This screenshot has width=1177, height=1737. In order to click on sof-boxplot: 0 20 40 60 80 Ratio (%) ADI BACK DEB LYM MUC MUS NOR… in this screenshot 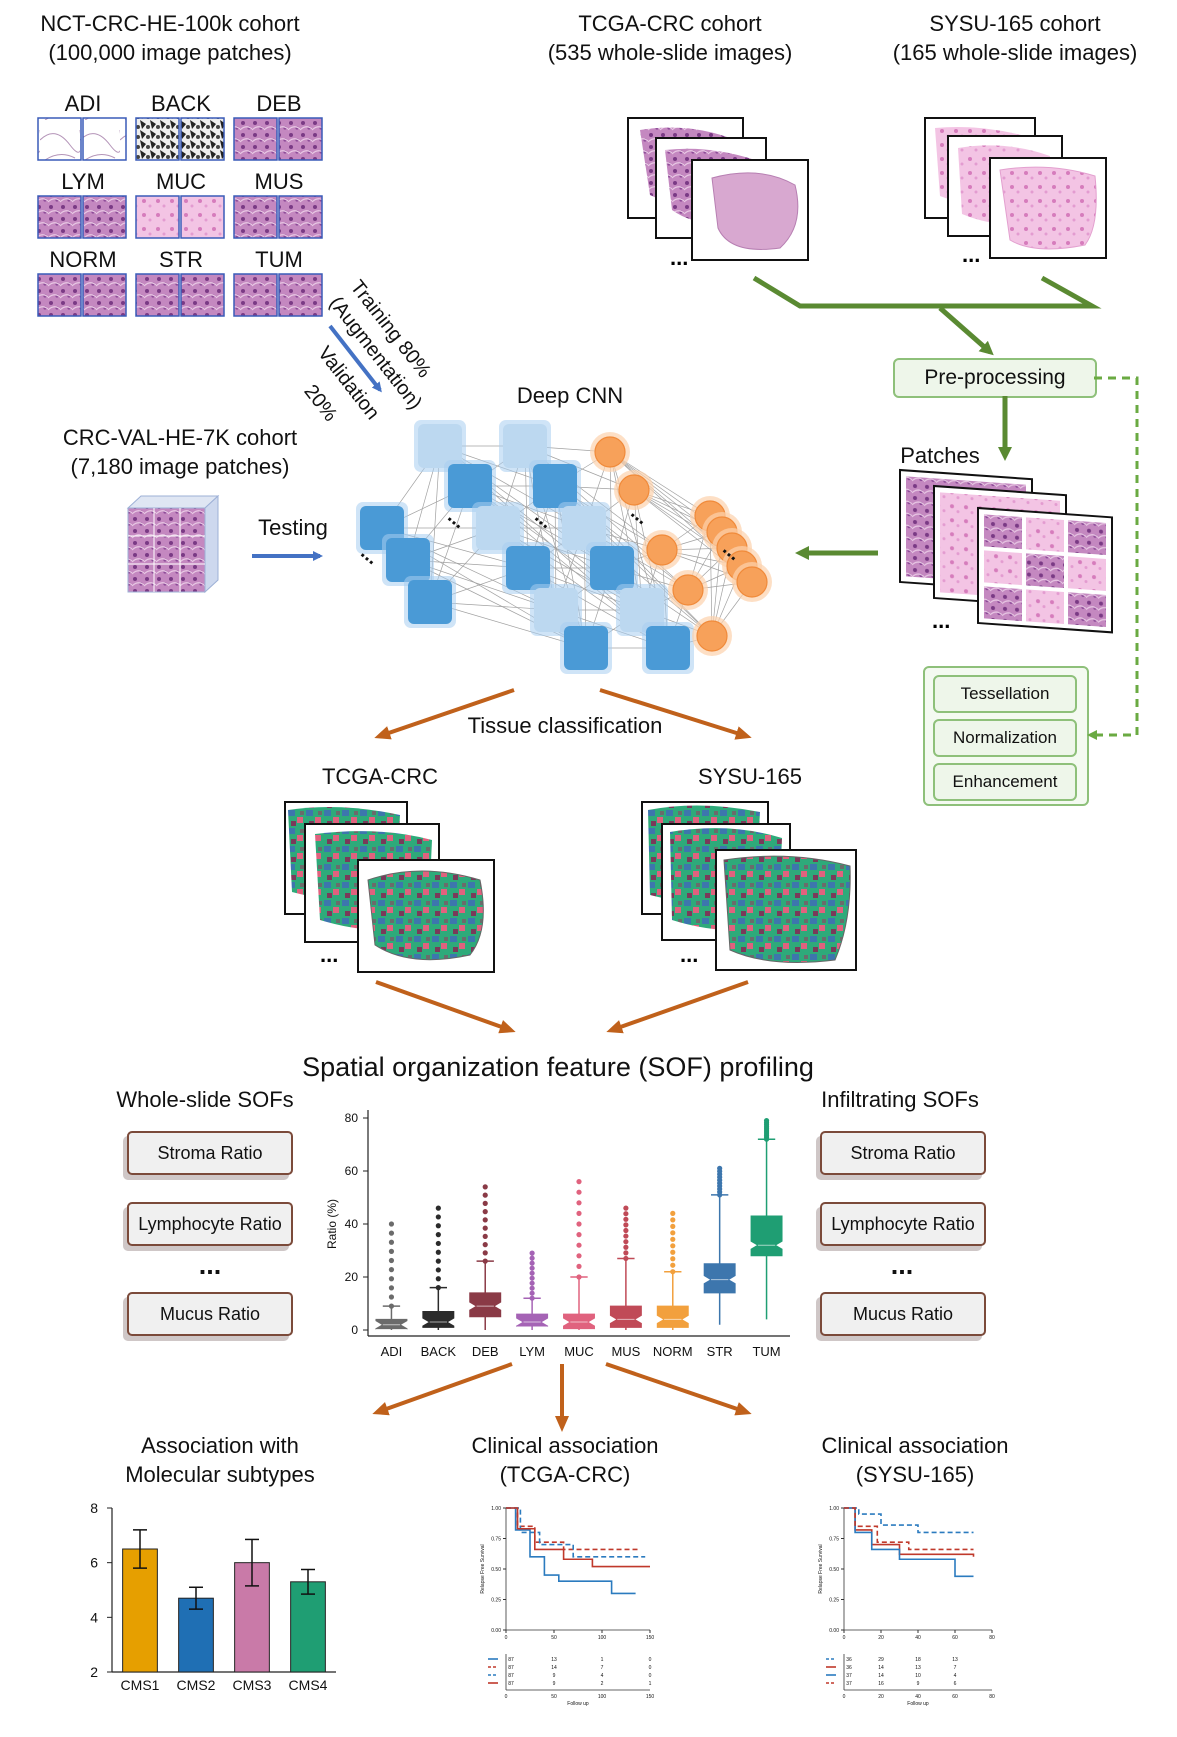, I will do `click(557, 1234)`.